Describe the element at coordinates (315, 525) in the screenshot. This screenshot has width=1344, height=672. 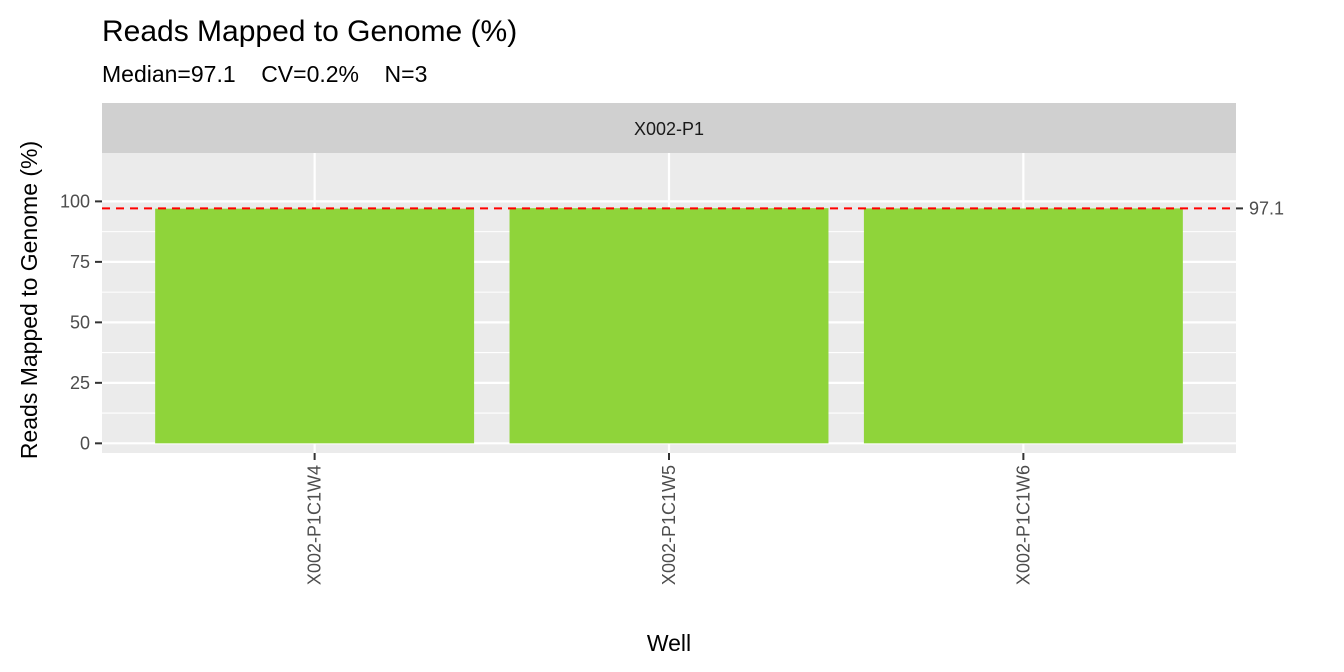
I see `x-tick-label: X002-P1C1W4` at that location.